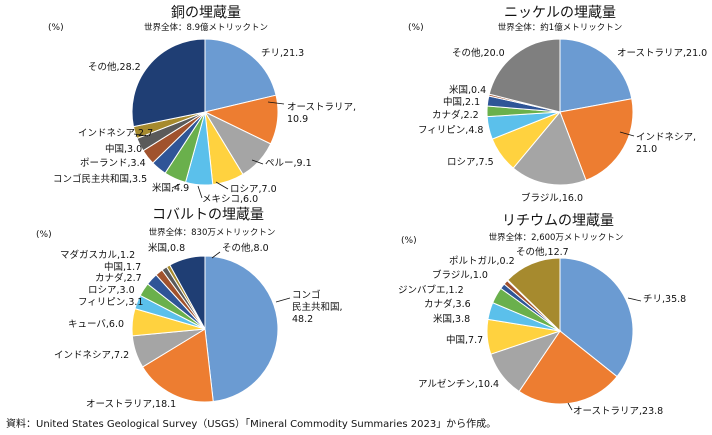 Image resolution: width=712 pixels, height=435 pixels. Describe the element at coordinates (321, 113) in the screenshot. I see `slice-label: オーストラリア, 10.9` at that location.